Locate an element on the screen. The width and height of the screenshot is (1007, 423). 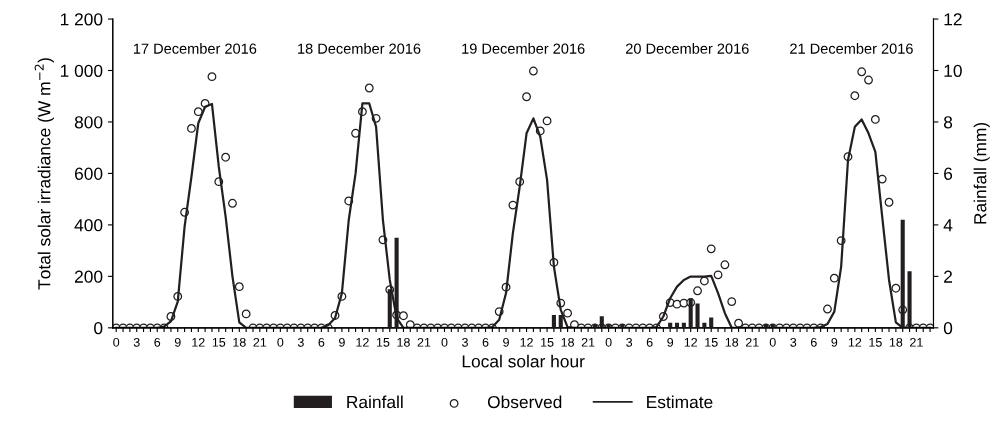
annotation: 21 December 2016 is located at coordinates (851, 48).